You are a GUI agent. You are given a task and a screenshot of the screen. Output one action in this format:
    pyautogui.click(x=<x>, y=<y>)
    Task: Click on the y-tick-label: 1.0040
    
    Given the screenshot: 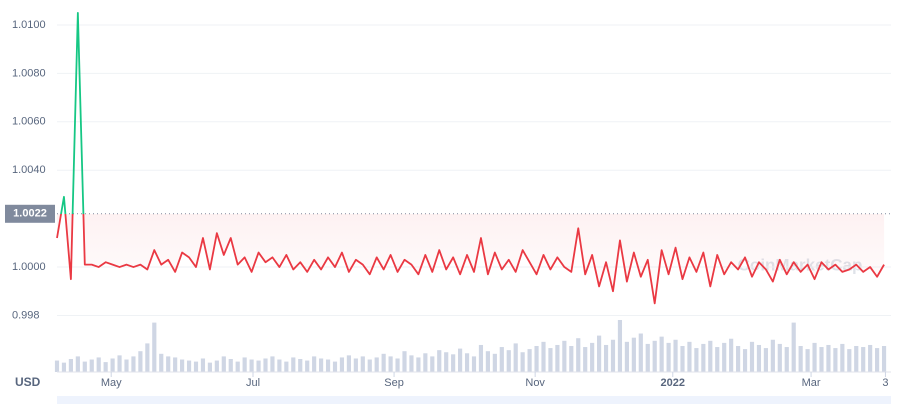 What is the action you would take?
    pyautogui.click(x=29, y=170)
    